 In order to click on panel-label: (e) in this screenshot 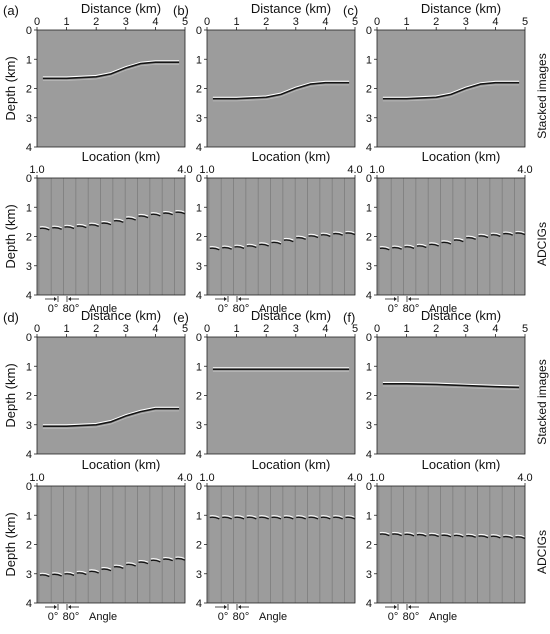, I will do `click(181, 317)`.